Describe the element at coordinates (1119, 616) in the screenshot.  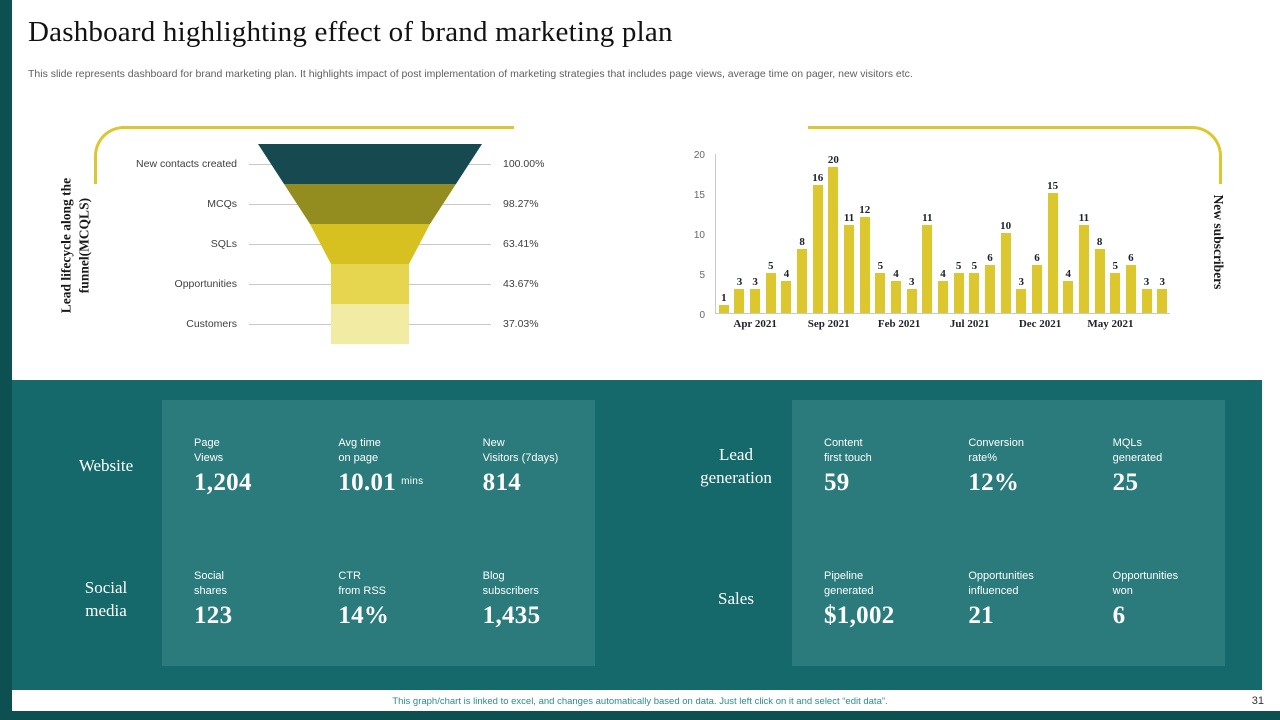
I see `kpi-value: 6` at that location.